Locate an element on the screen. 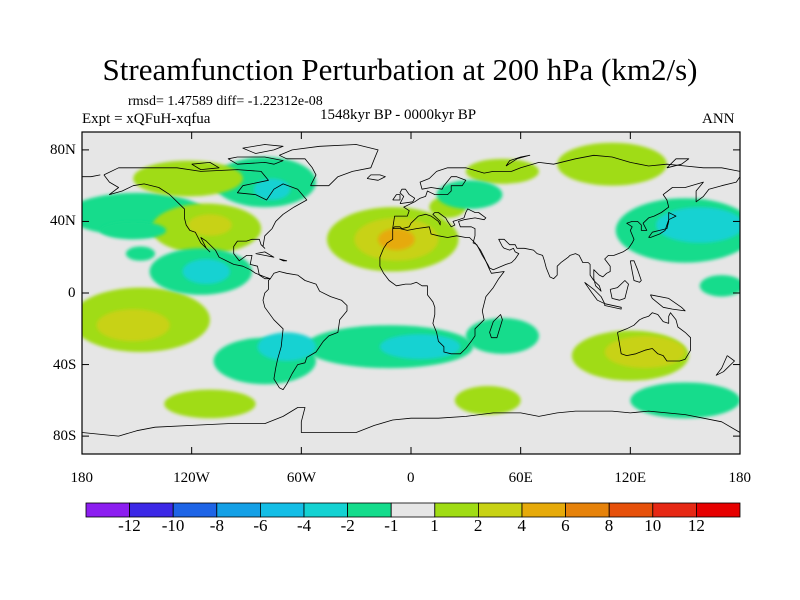 Image resolution: width=800 pixels, height=600 pixels. period-line: 1548kyr BP - 0000kyr BP is located at coordinates (398, 115).